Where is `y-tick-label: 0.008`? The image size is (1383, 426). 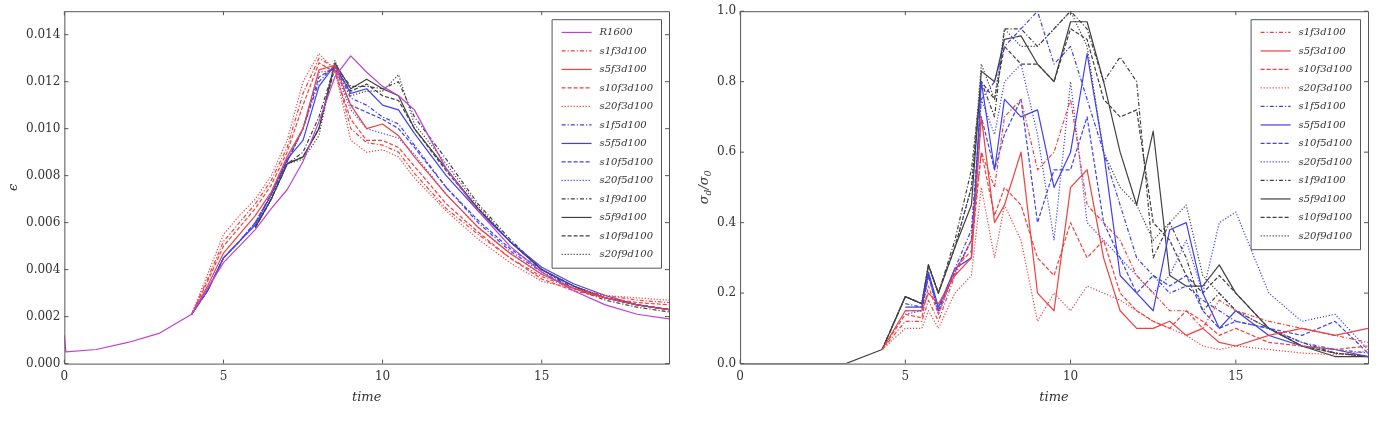
y-tick-label: 0.008 is located at coordinates (43, 174).